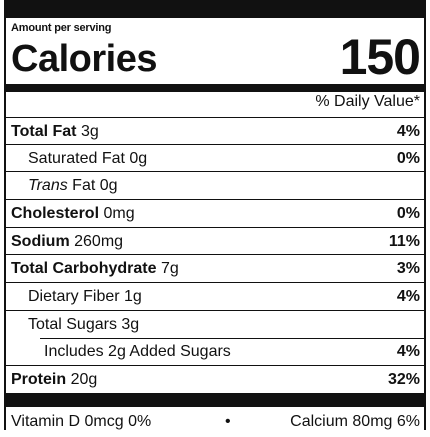 The height and width of the screenshot is (437, 430). What do you see at coordinates (40, 241) in the screenshot?
I see `nutrient-name: Sodium` at bounding box center [40, 241].